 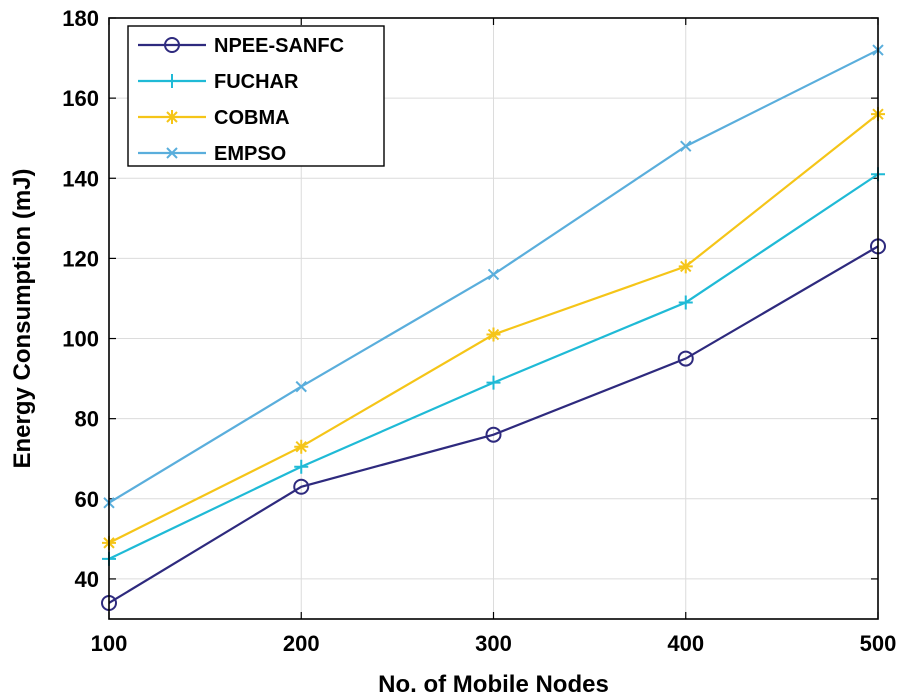 I want to click on legend-label-empso: EMPSO, so click(x=250, y=154).